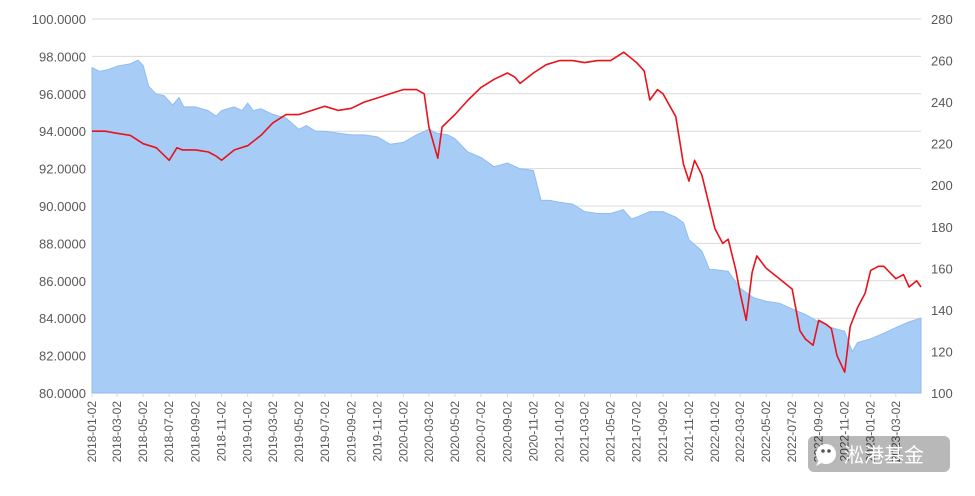  I want to click on left-tick-label: 86.0000, so click(62, 281).